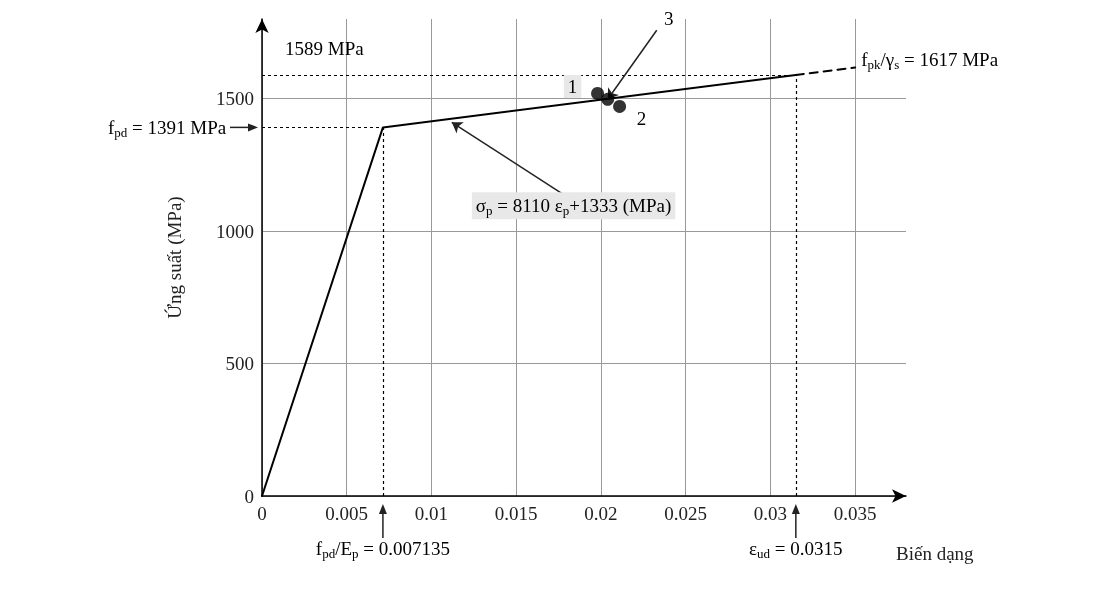  What do you see at coordinates (239, 363) in the screenshot?
I see `y-tick-label: 500` at bounding box center [239, 363].